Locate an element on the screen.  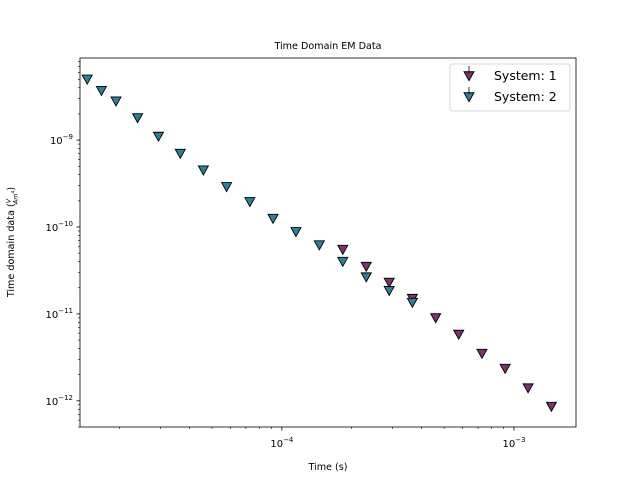
legend: System: 1 System: 2 is located at coordinates (510, 87).